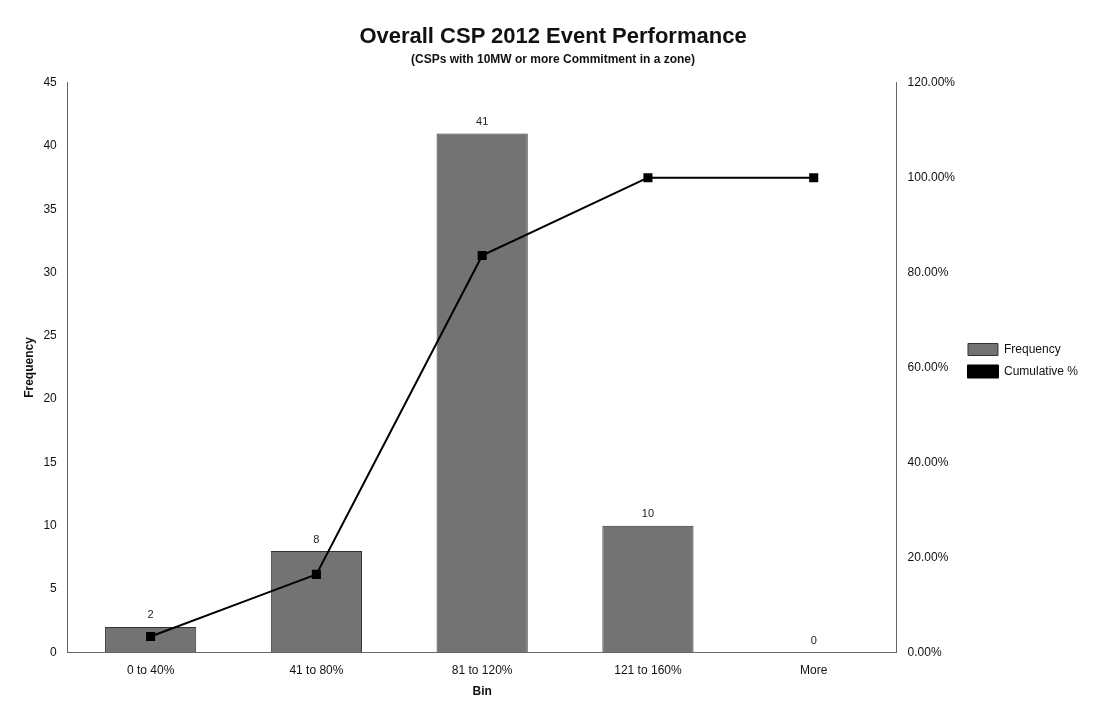 The width and height of the screenshot is (1118, 727). What do you see at coordinates (316, 538) in the screenshot?
I see `data-label: 8` at bounding box center [316, 538].